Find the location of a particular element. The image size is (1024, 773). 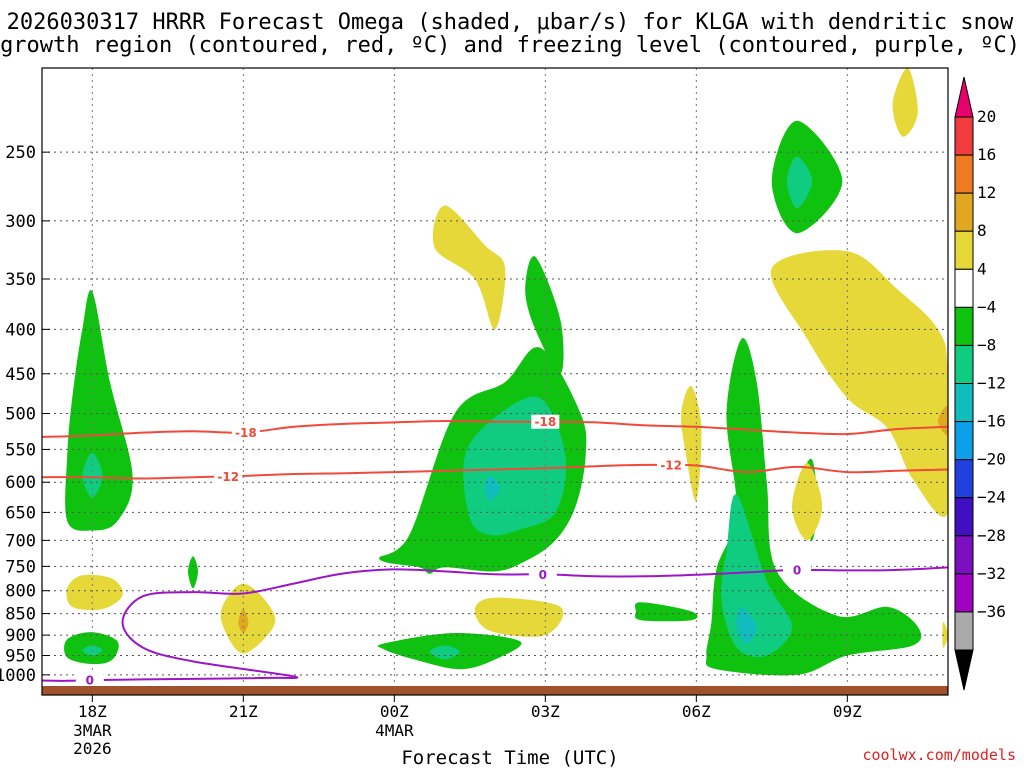

x-tick-date-label: 2026 is located at coordinates (92, 748).